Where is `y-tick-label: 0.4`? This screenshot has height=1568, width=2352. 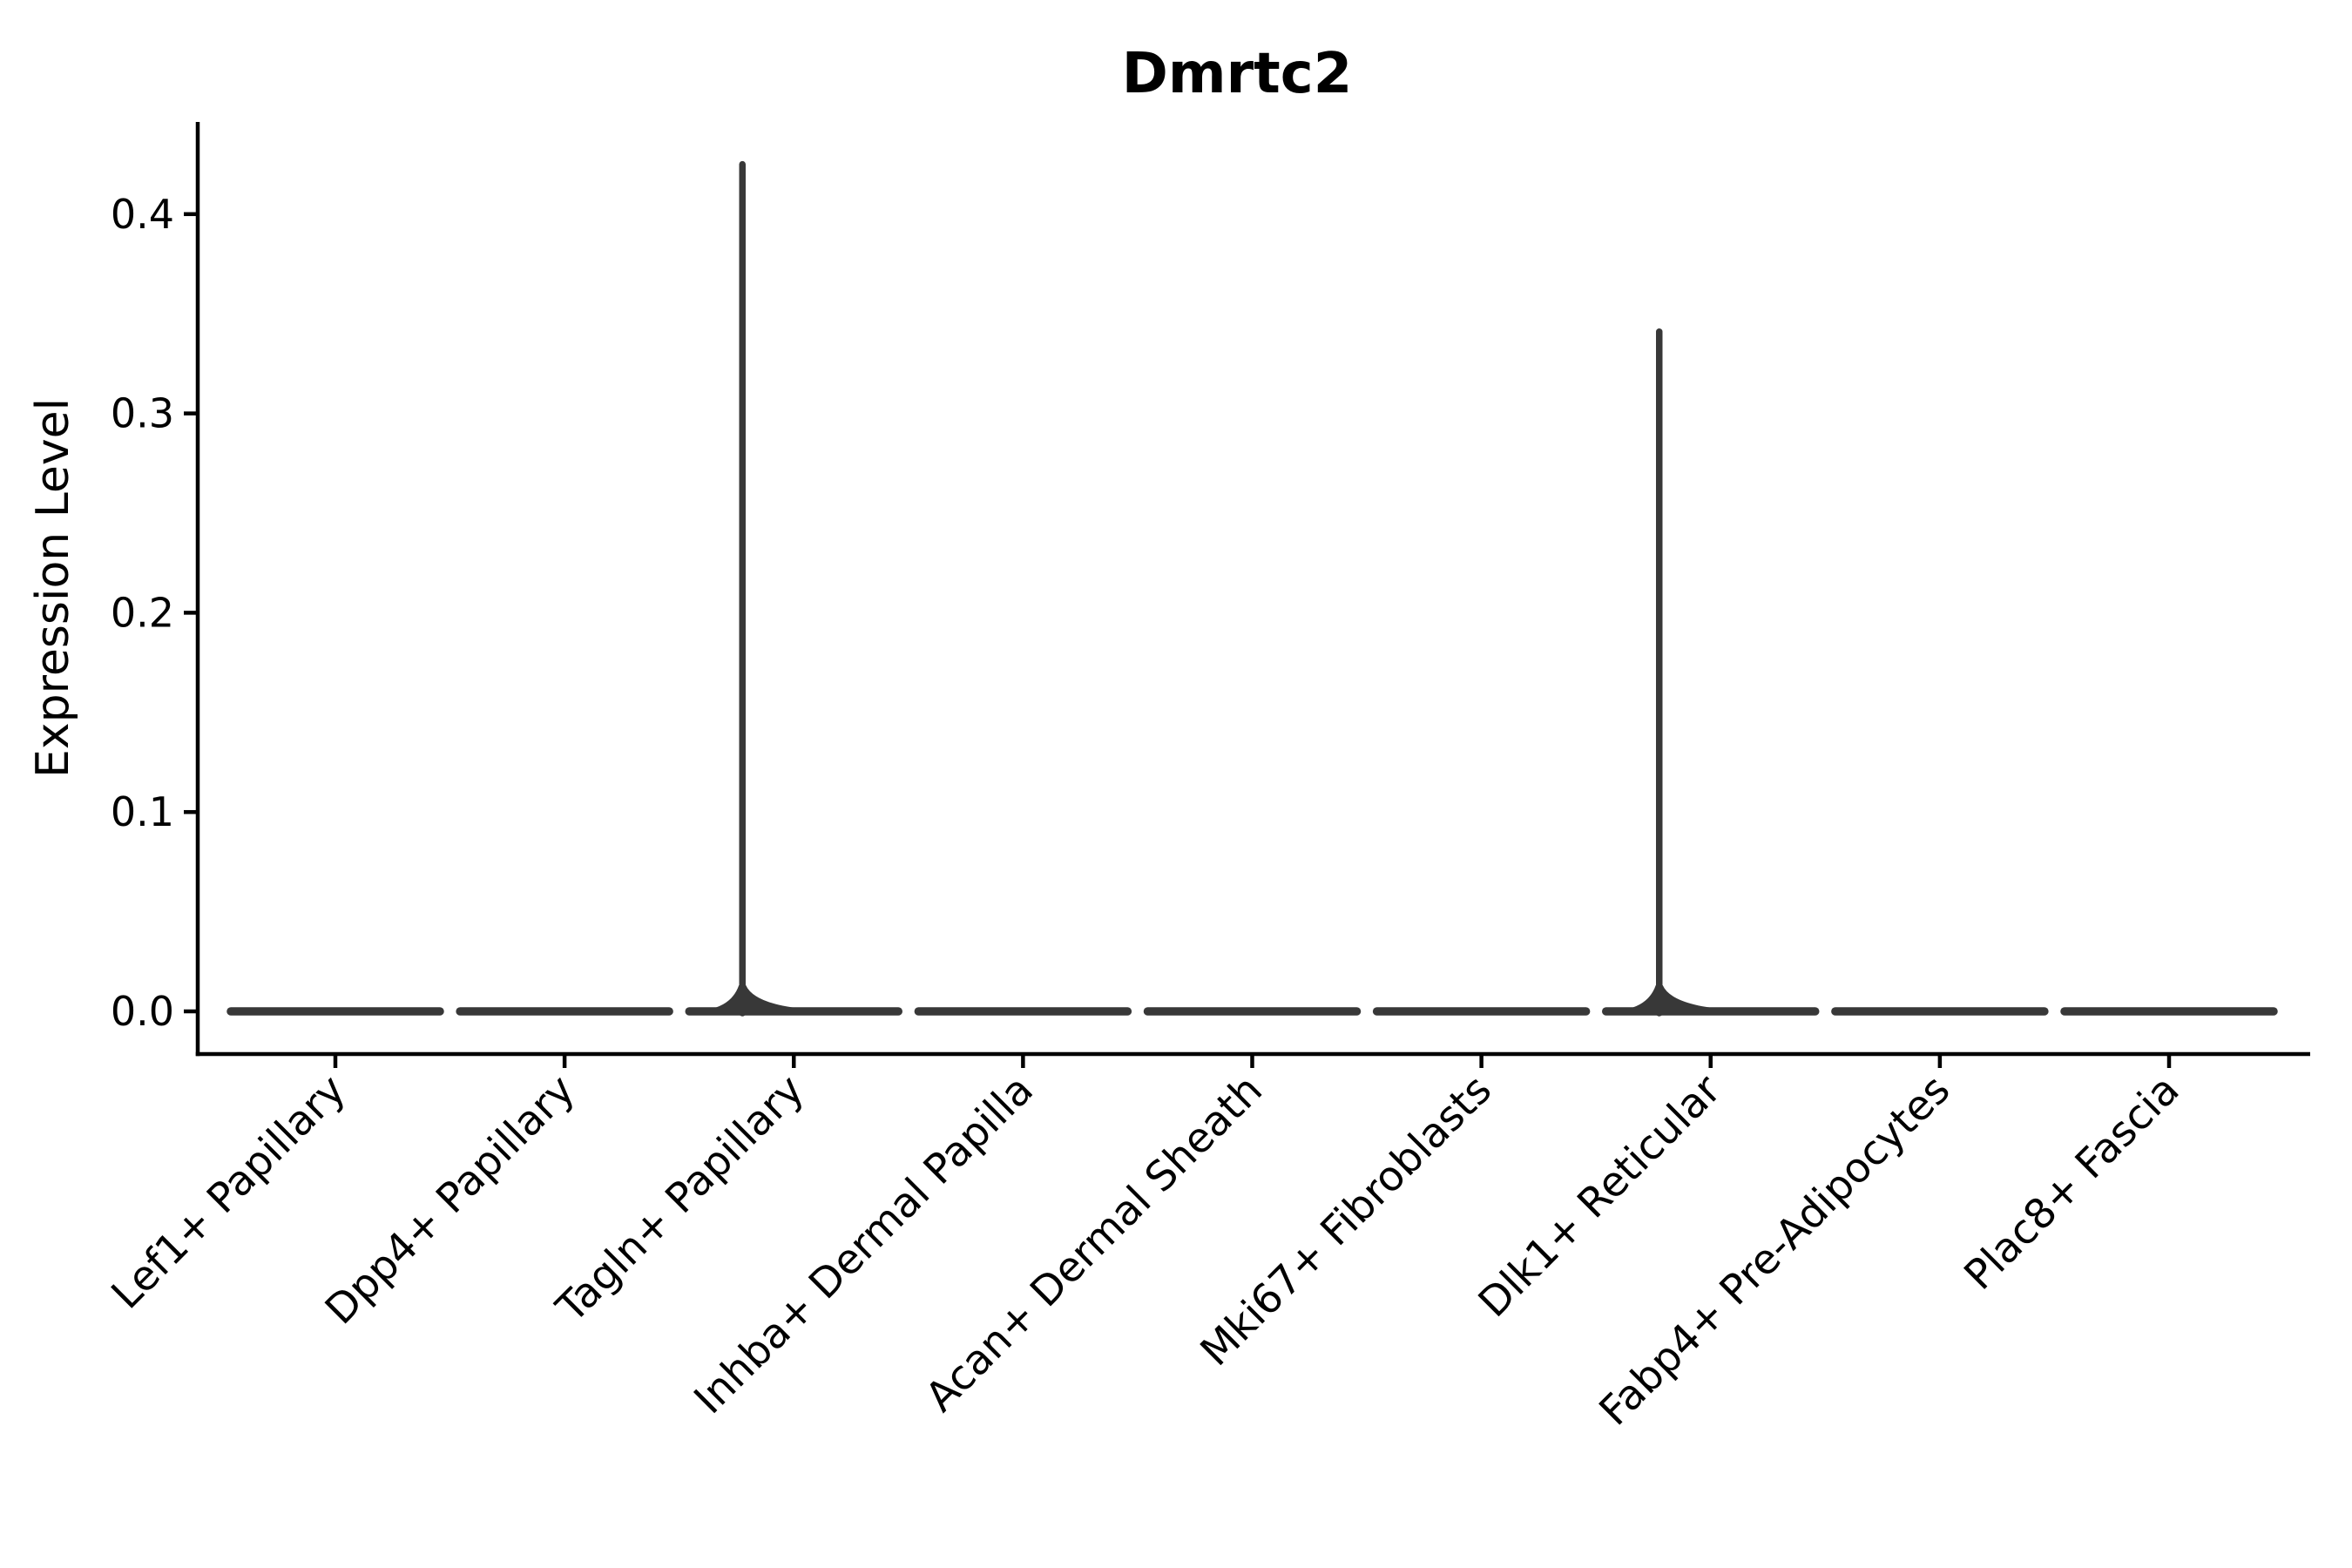 y-tick-label: 0.4 is located at coordinates (142, 215).